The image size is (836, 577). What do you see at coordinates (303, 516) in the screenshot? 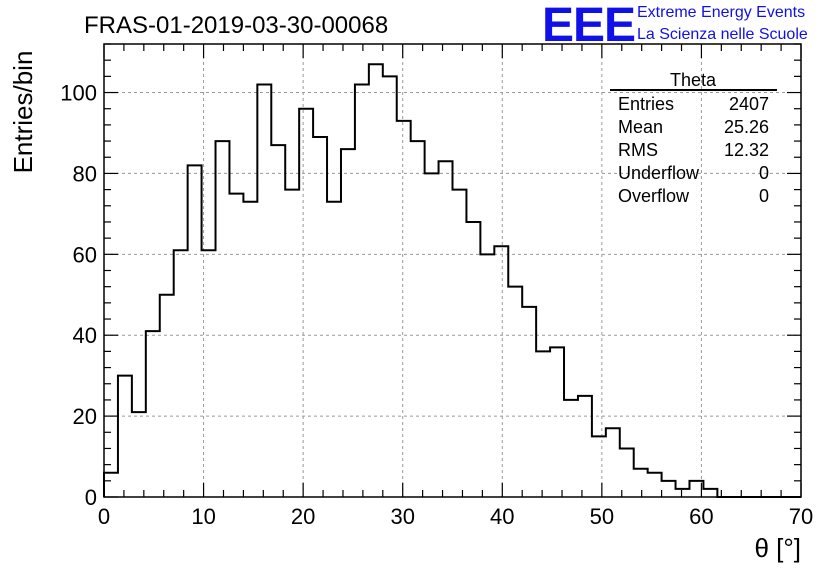
I see `x-tick-label: 20` at bounding box center [303, 516].